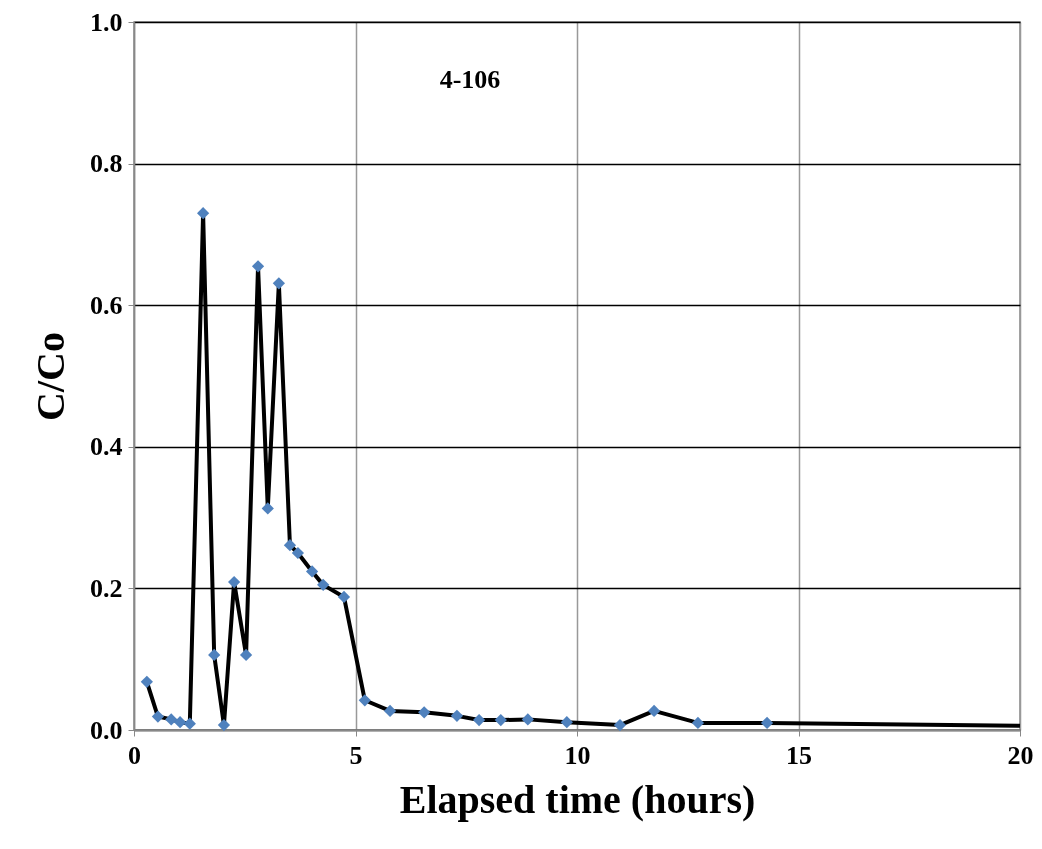 The image size is (1042, 849). I want to click on y-tick-label: 1.0, so click(106, 22).